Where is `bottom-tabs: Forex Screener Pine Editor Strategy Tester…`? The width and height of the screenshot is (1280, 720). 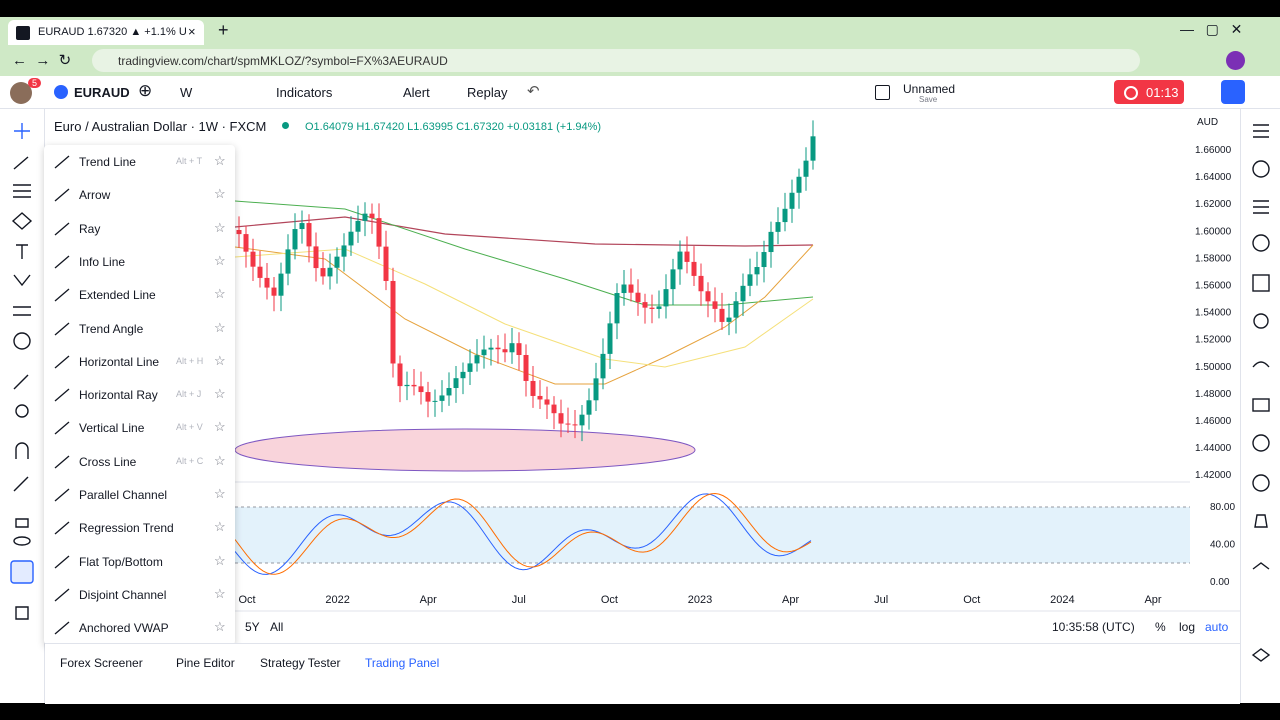
bottom-tabs: Forex Screener Pine Editor Strategy Tester… is located at coordinates (642, 664).